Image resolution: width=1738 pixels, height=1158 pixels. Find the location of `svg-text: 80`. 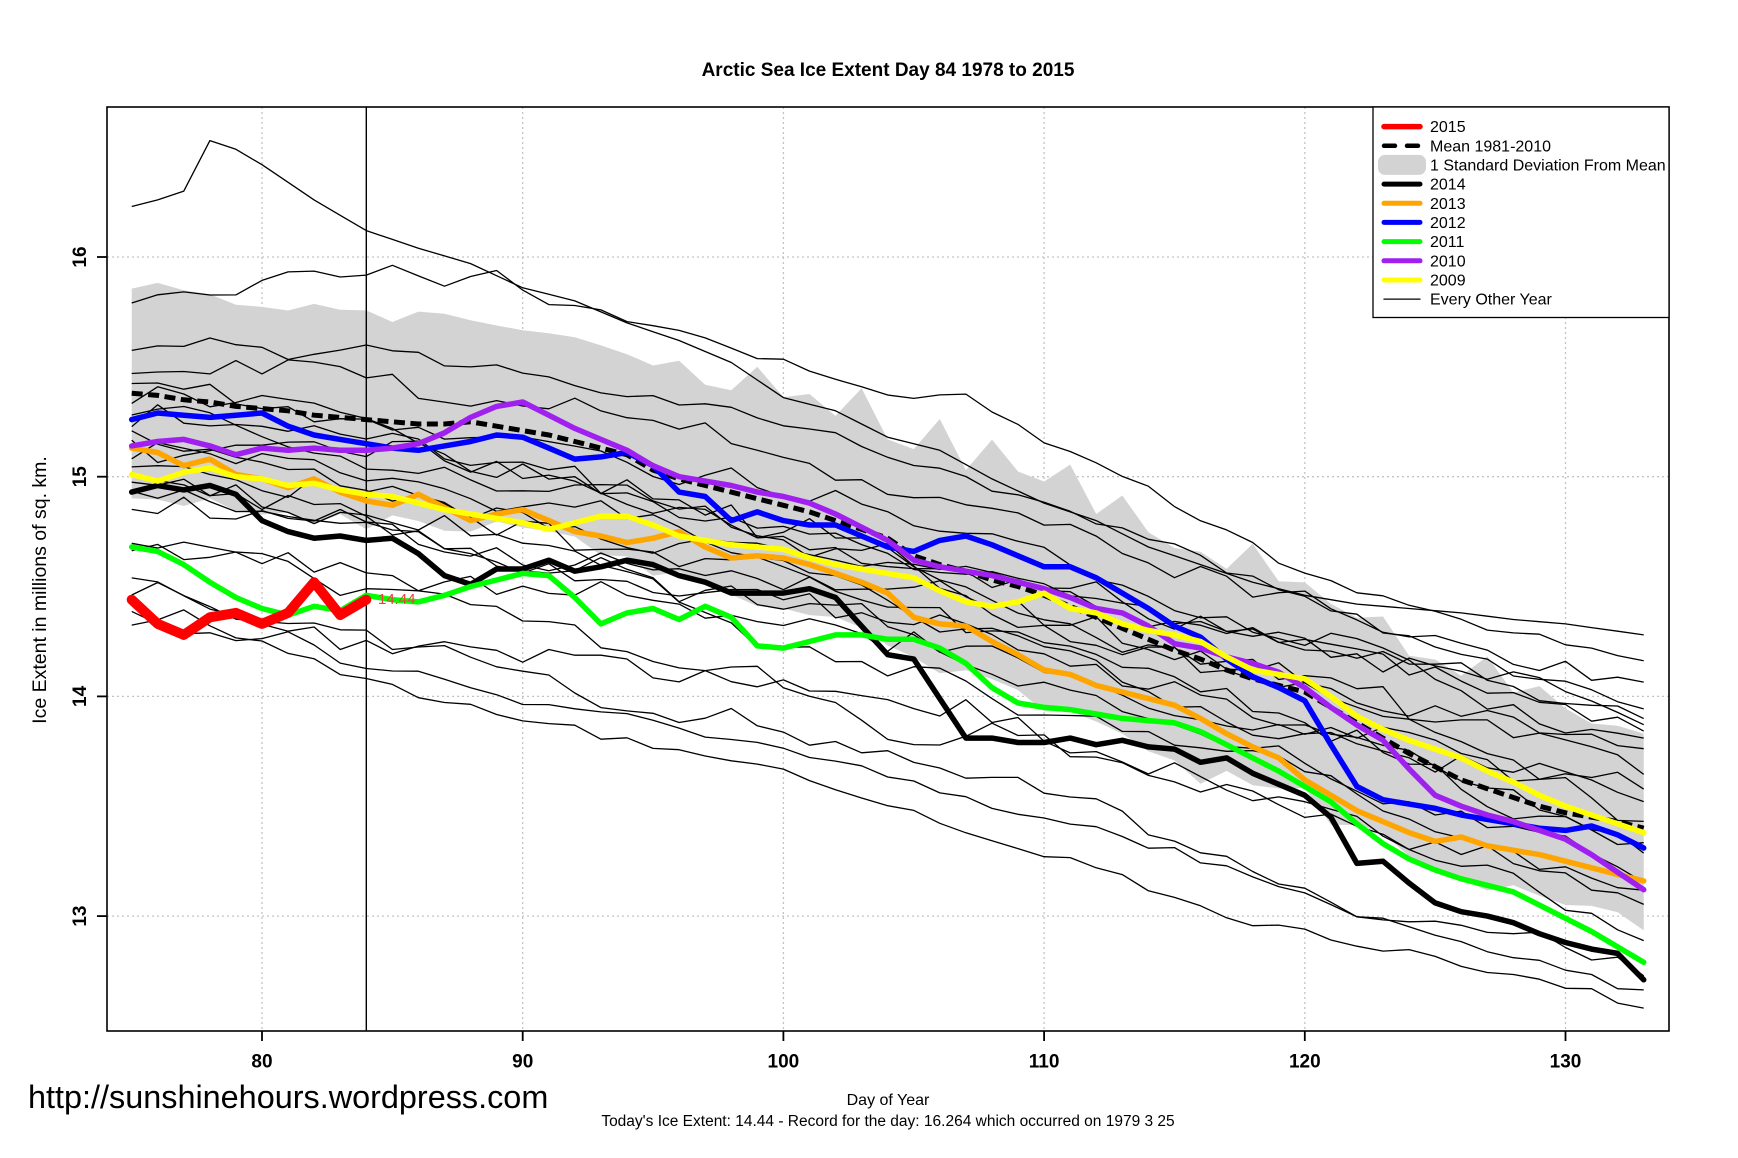

svg-text: 80 is located at coordinates (261, 1062).